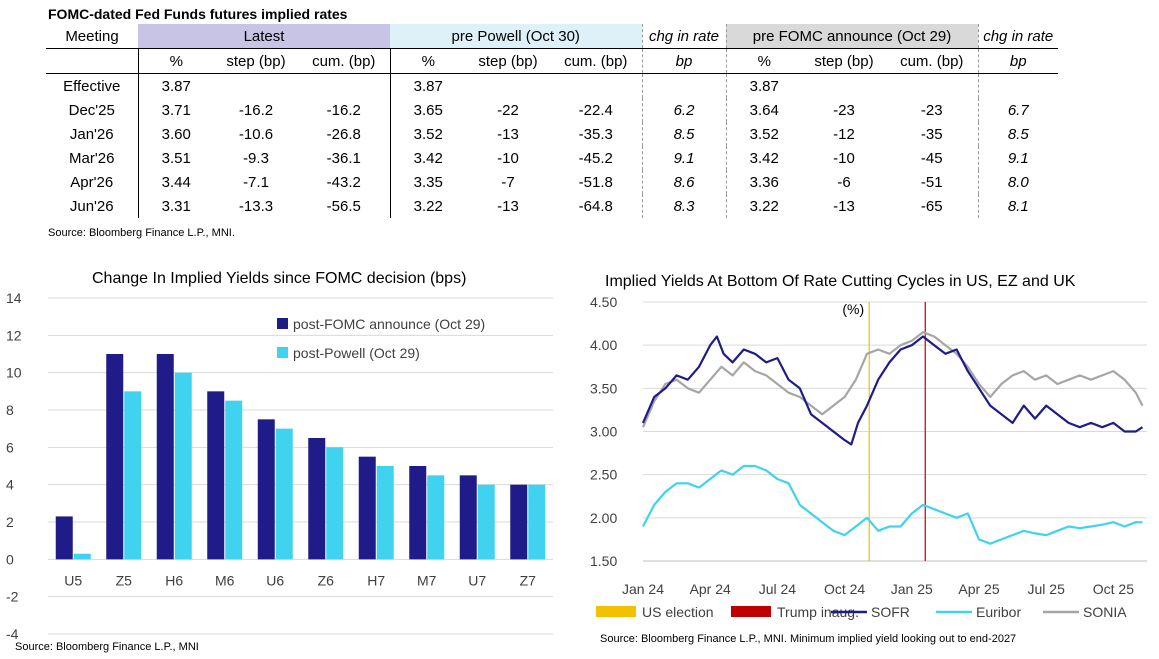  Describe the element at coordinates (892, 504) in the screenshot. I see `series-line-euribor` at that location.